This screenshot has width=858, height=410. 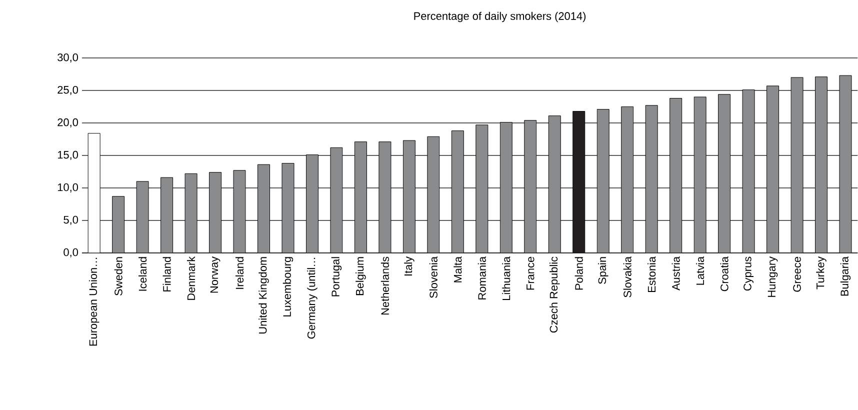 What do you see at coordinates (578, 273) in the screenshot?
I see `x-tick-label: Poland` at bounding box center [578, 273].